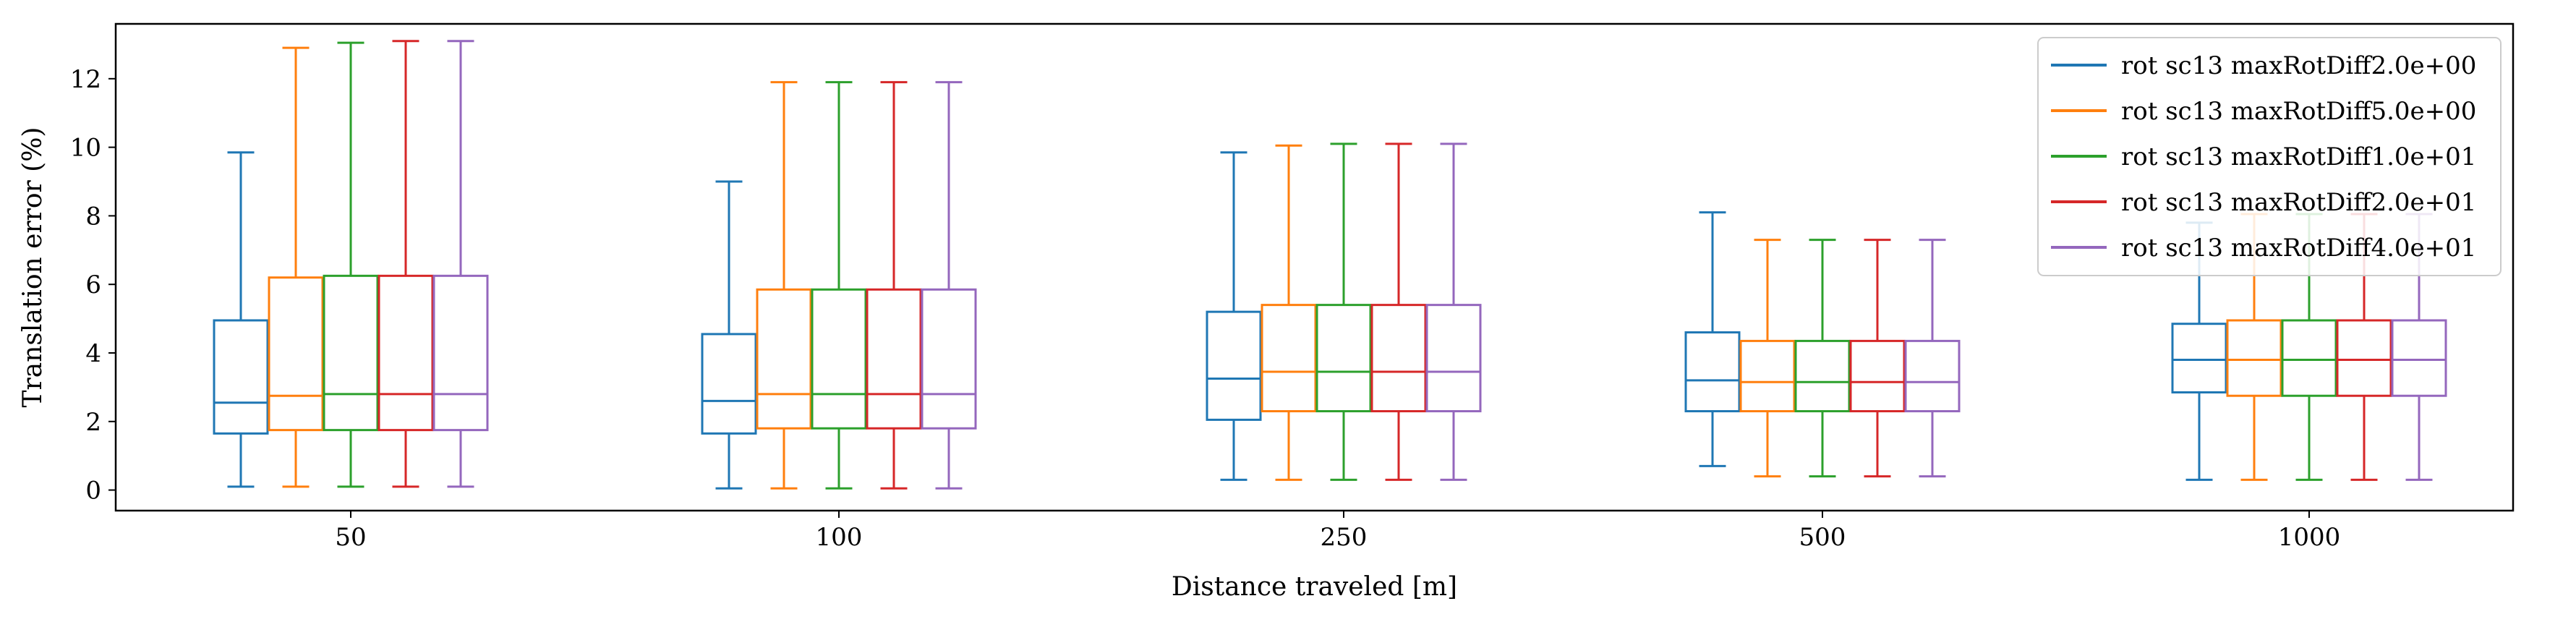 Image resolution: width=2576 pixels, height=622 pixels. What do you see at coordinates (93, 422) in the screenshot?
I see `y-tick-label: 2` at bounding box center [93, 422].